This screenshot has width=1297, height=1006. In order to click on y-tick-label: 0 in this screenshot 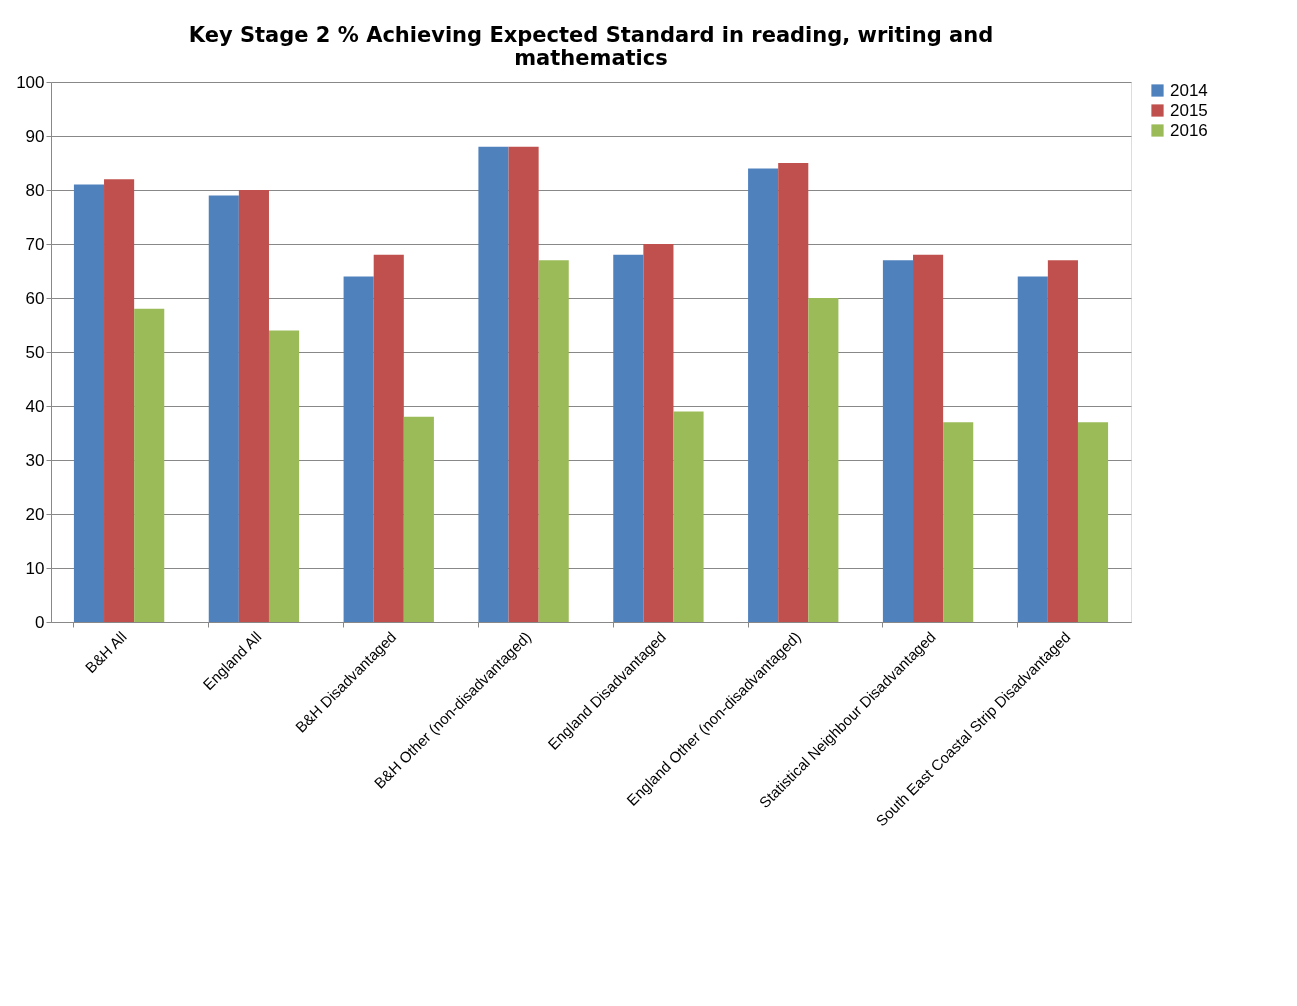, I will do `click(40, 622)`.